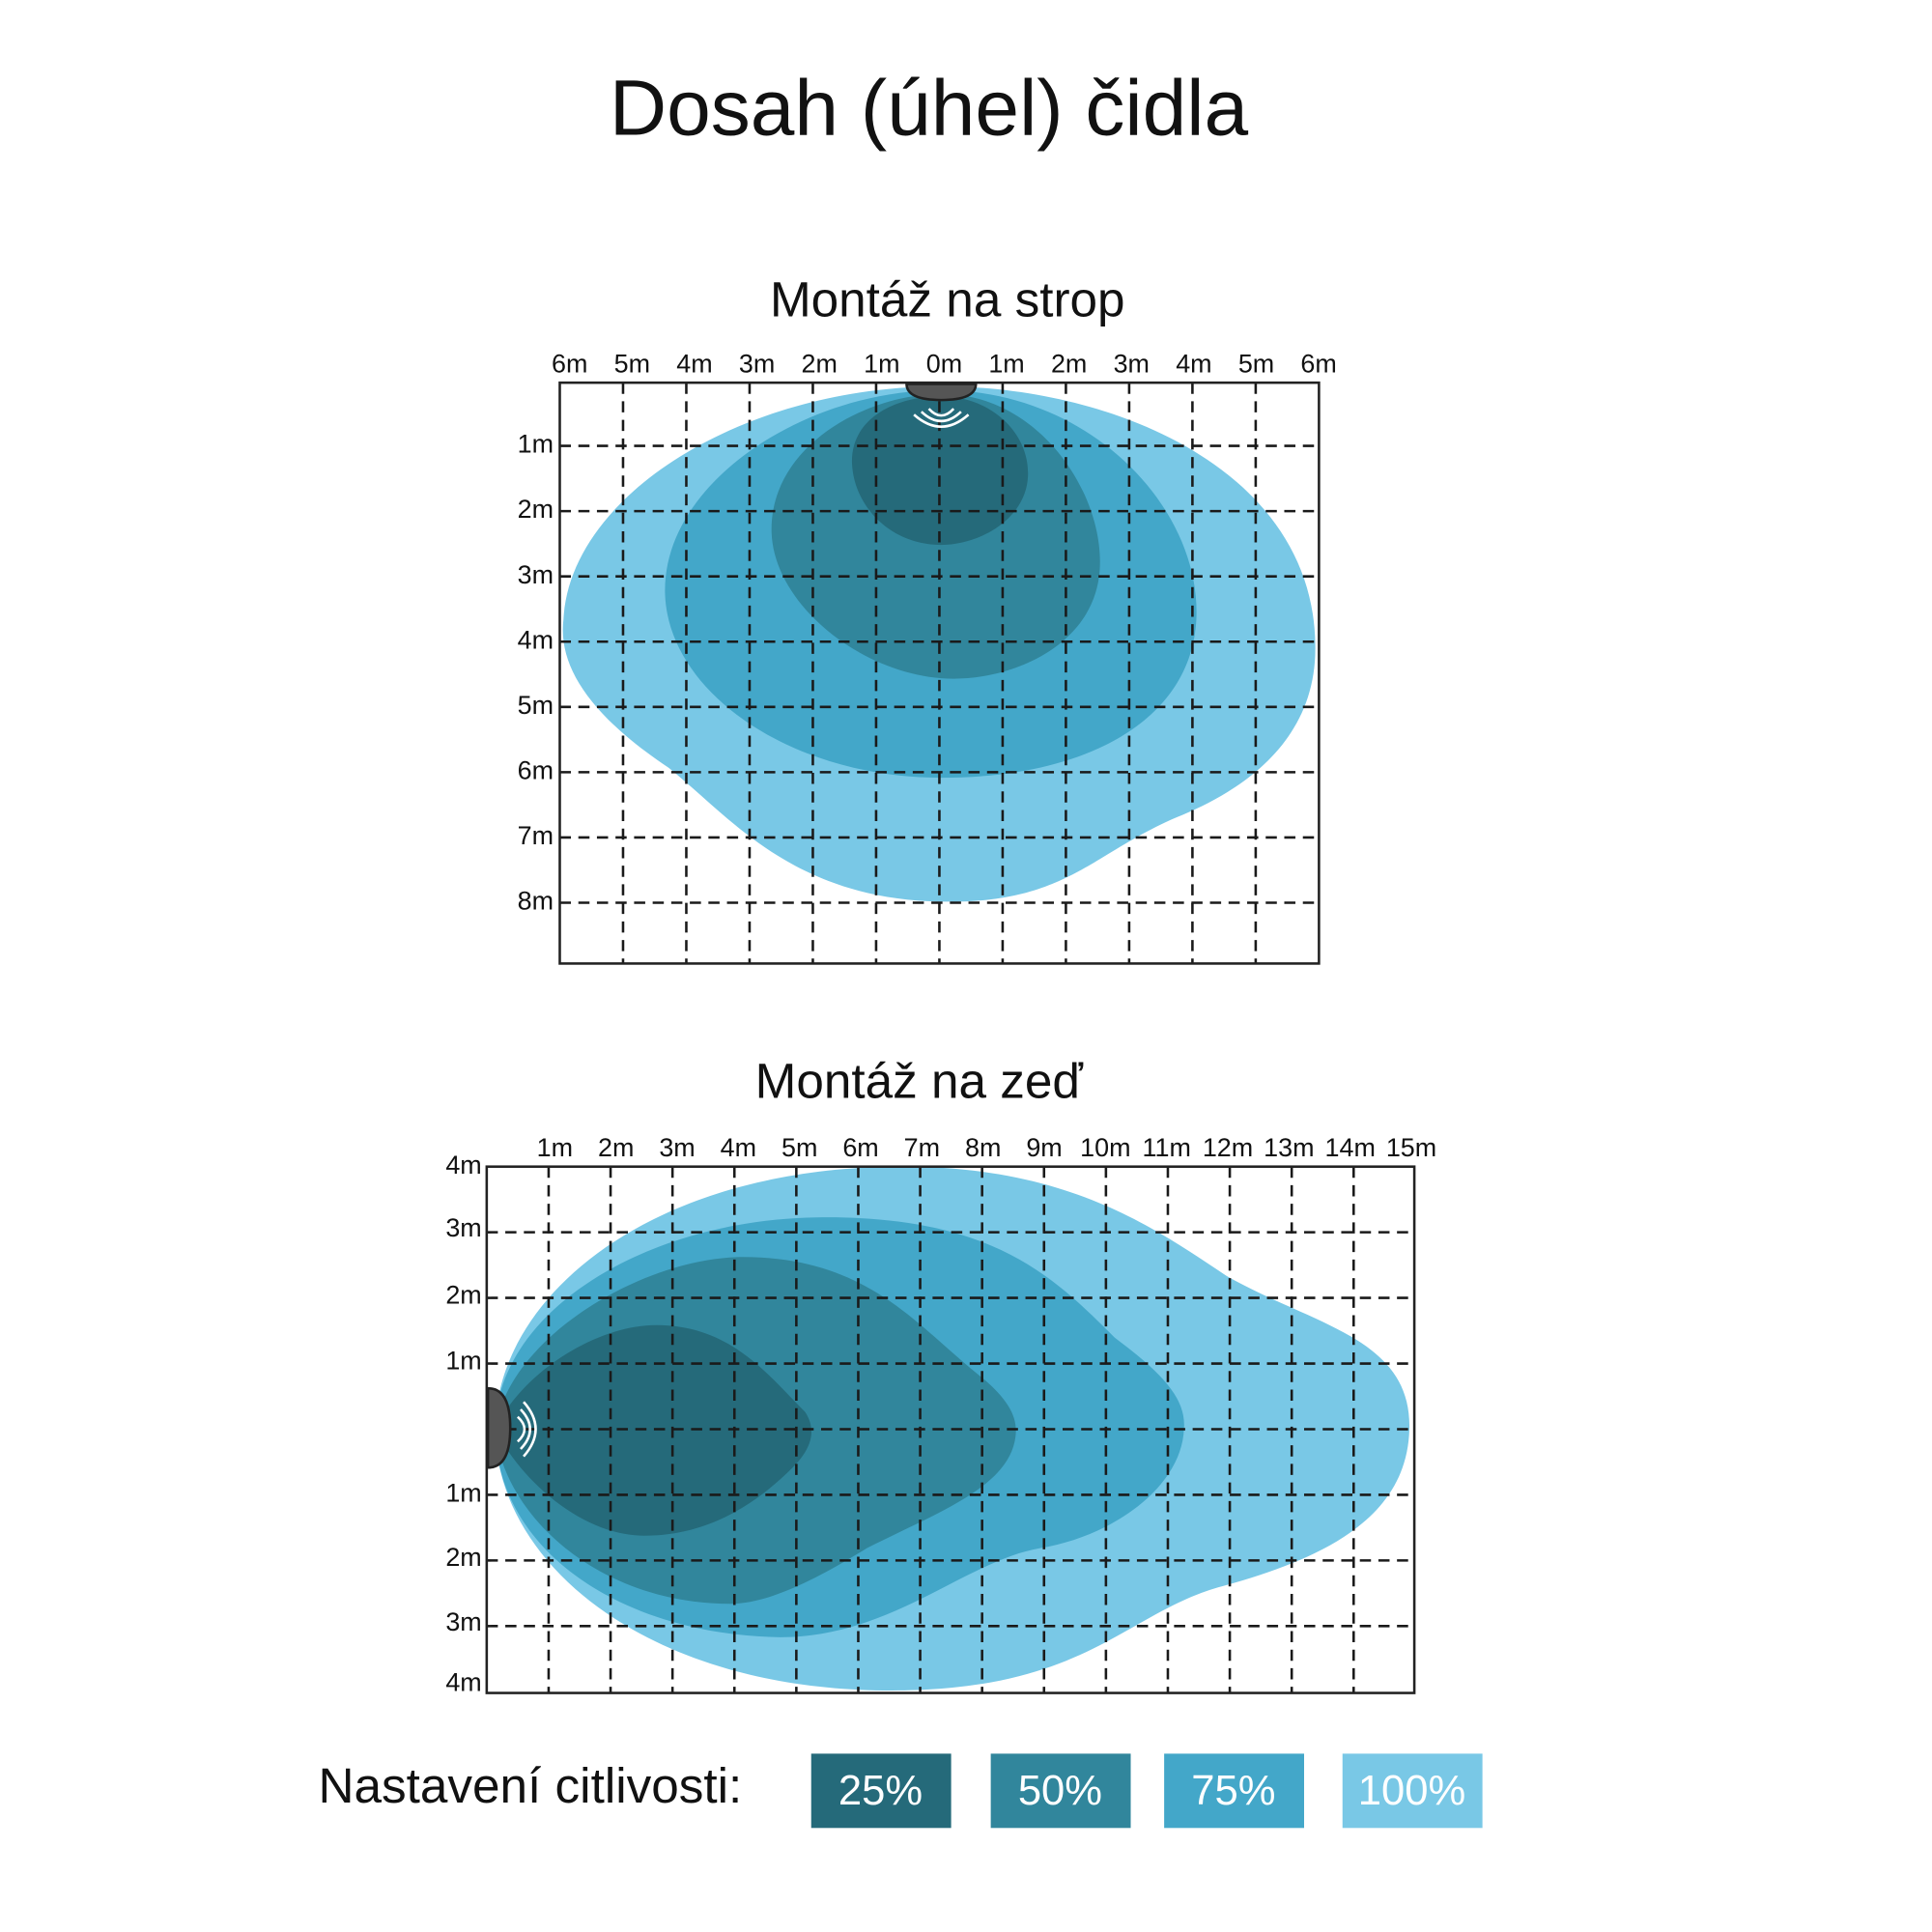 Image resolution: width=1932 pixels, height=1932 pixels. What do you see at coordinates (1350, 1147) in the screenshot?
I see `x-tick-label: 14m` at bounding box center [1350, 1147].